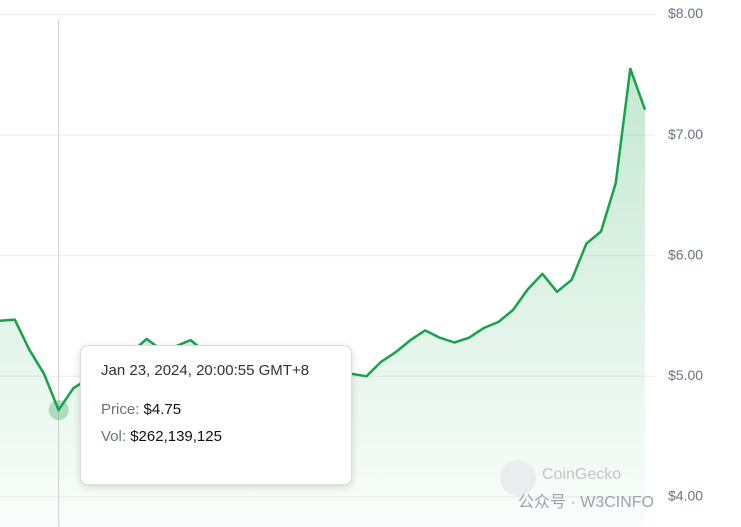 This screenshot has width=741, height=527. What do you see at coordinates (685, 134) in the screenshot?
I see `y-tick-label: $7.00` at bounding box center [685, 134].